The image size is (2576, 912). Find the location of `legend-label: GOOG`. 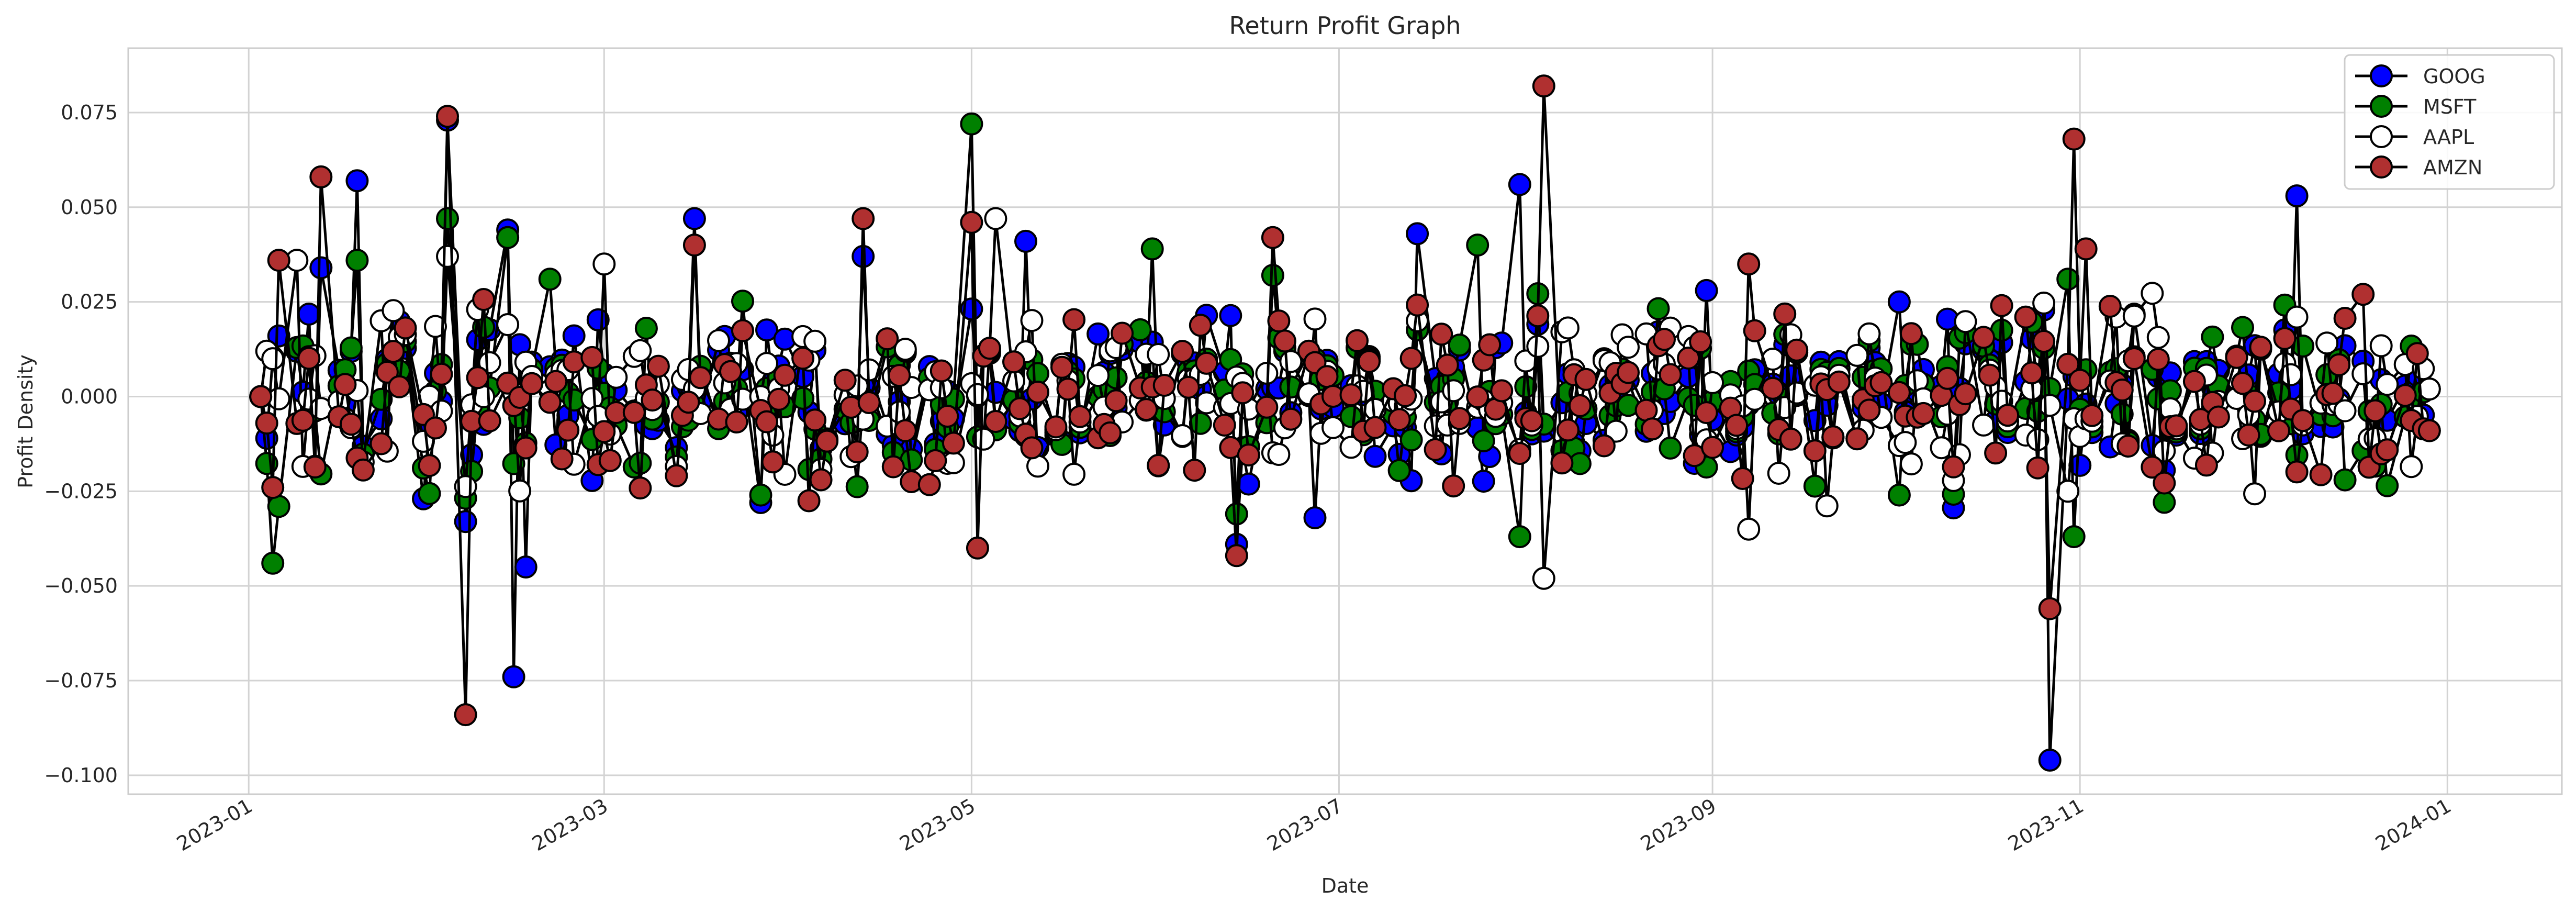

legend-label: GOOG is located at coordinates (2454, 77).